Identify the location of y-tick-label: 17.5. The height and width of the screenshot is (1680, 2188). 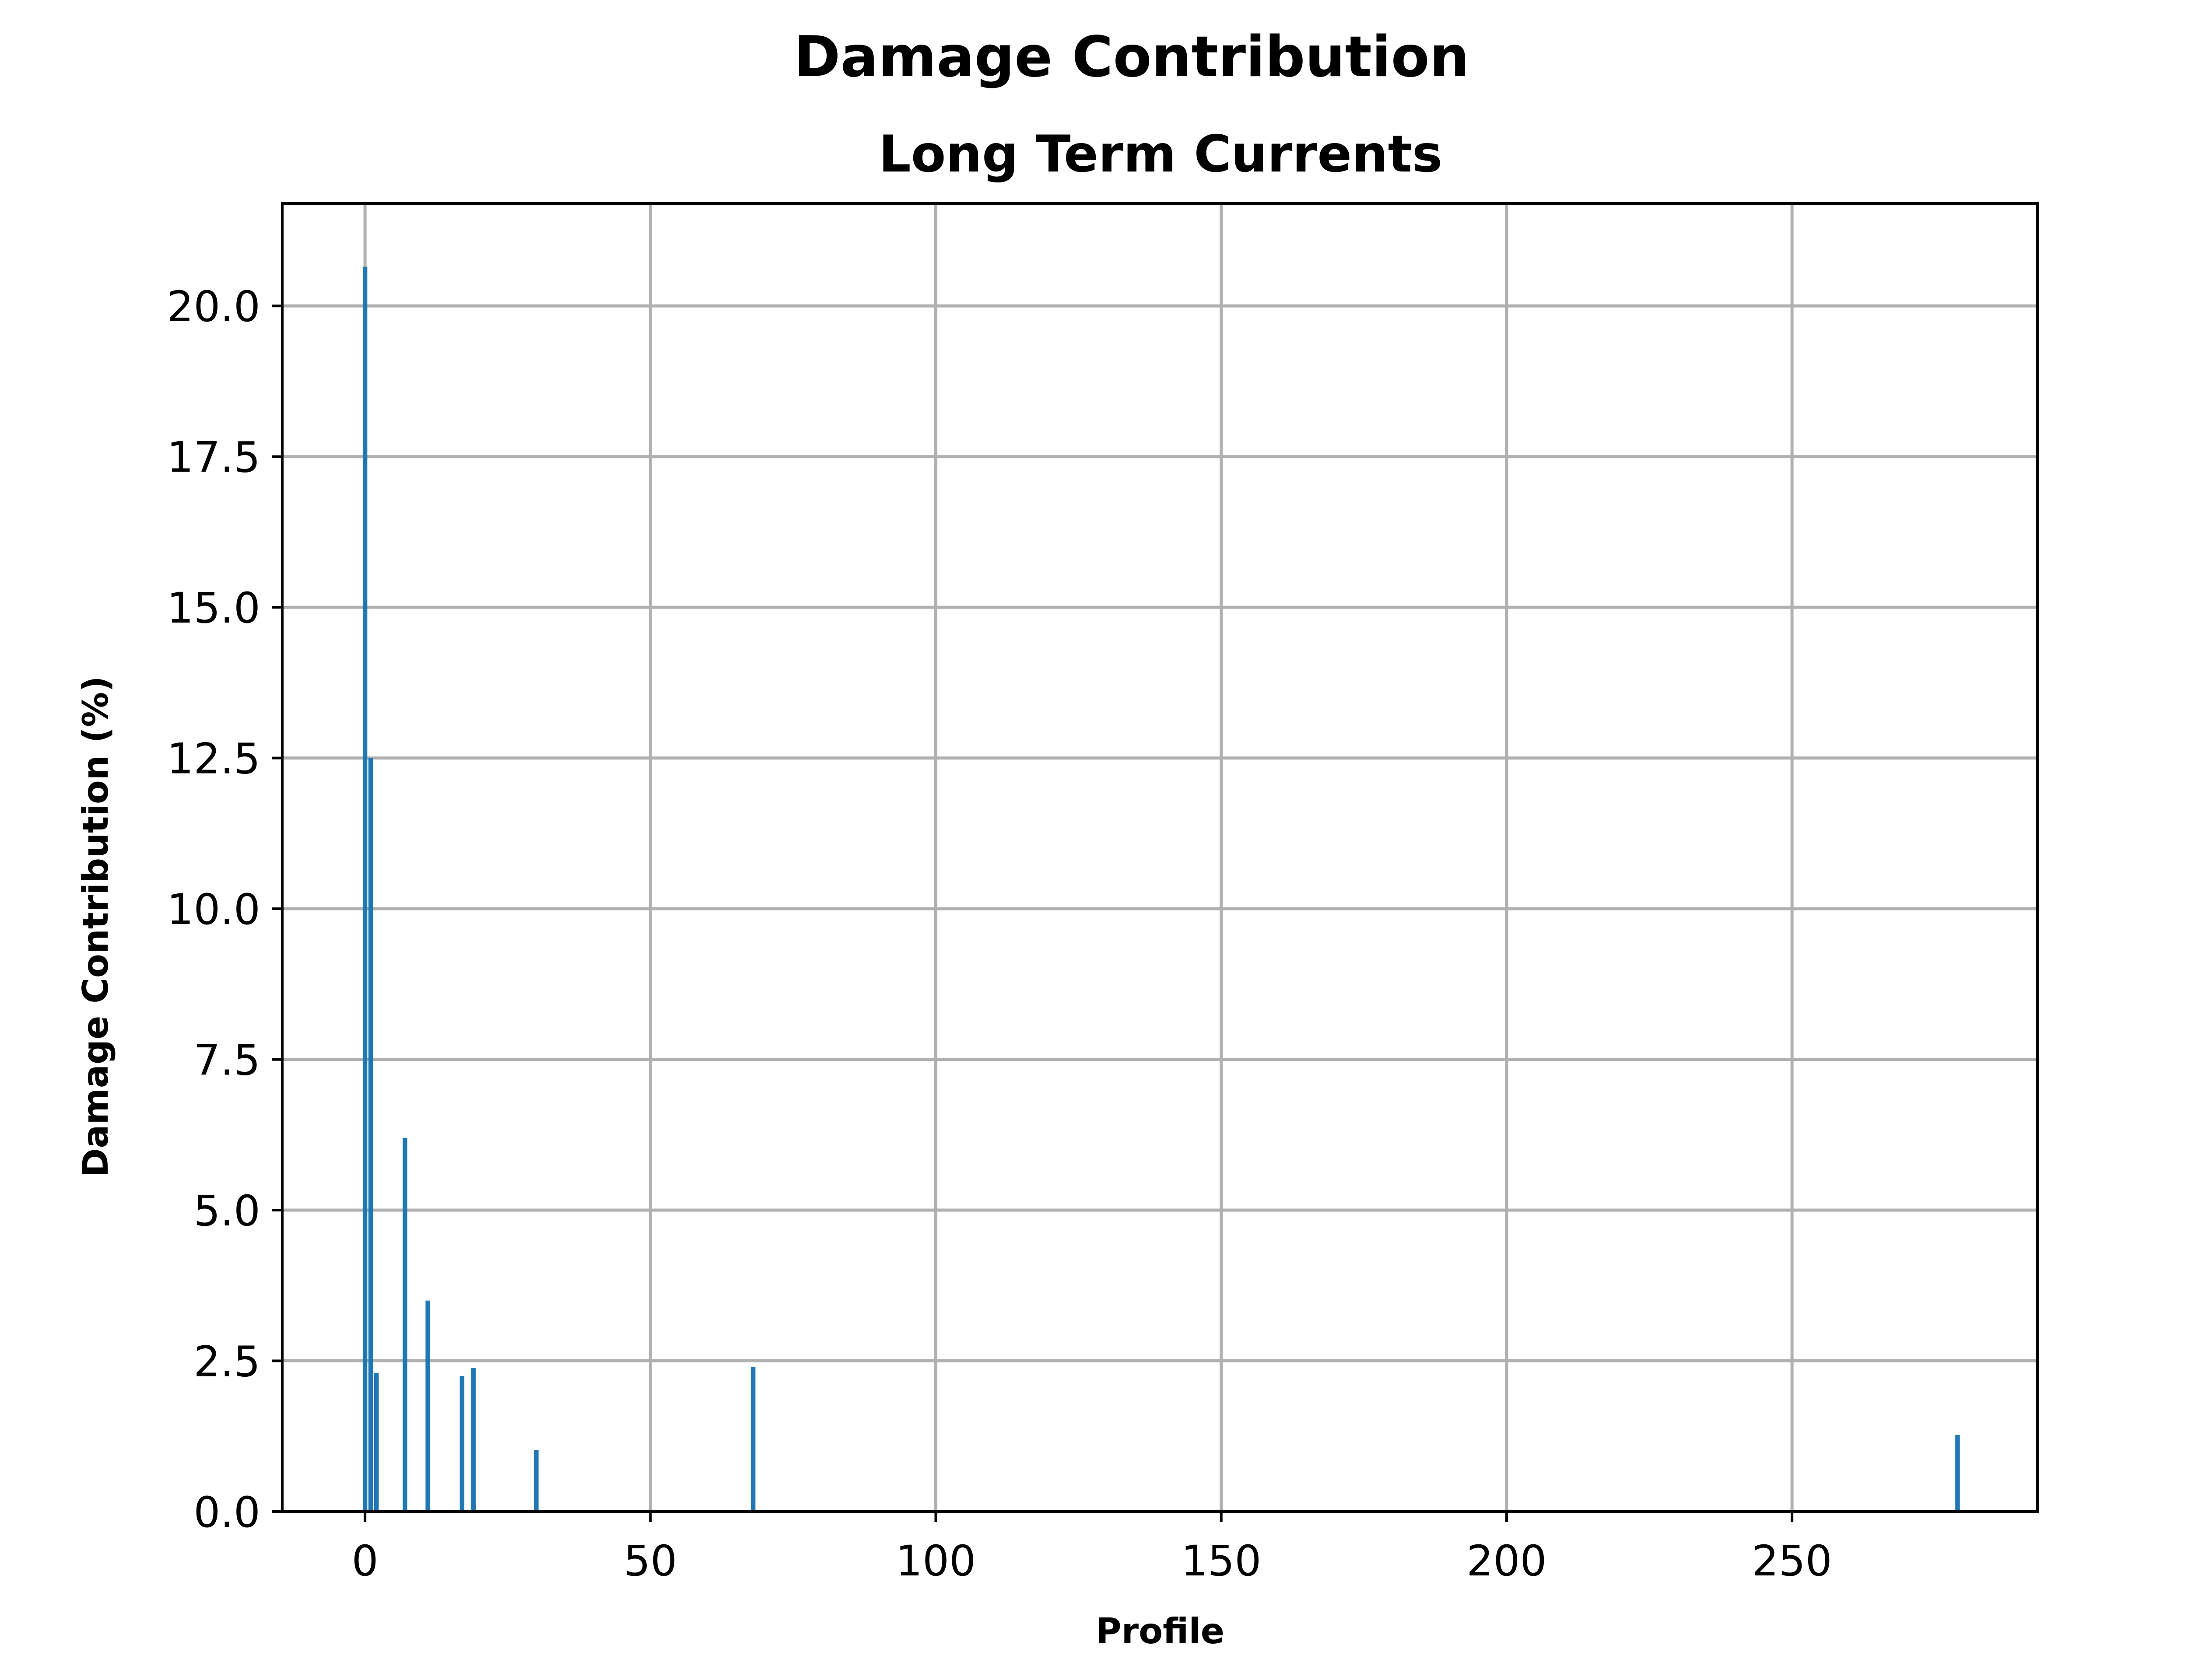
(214, 457).